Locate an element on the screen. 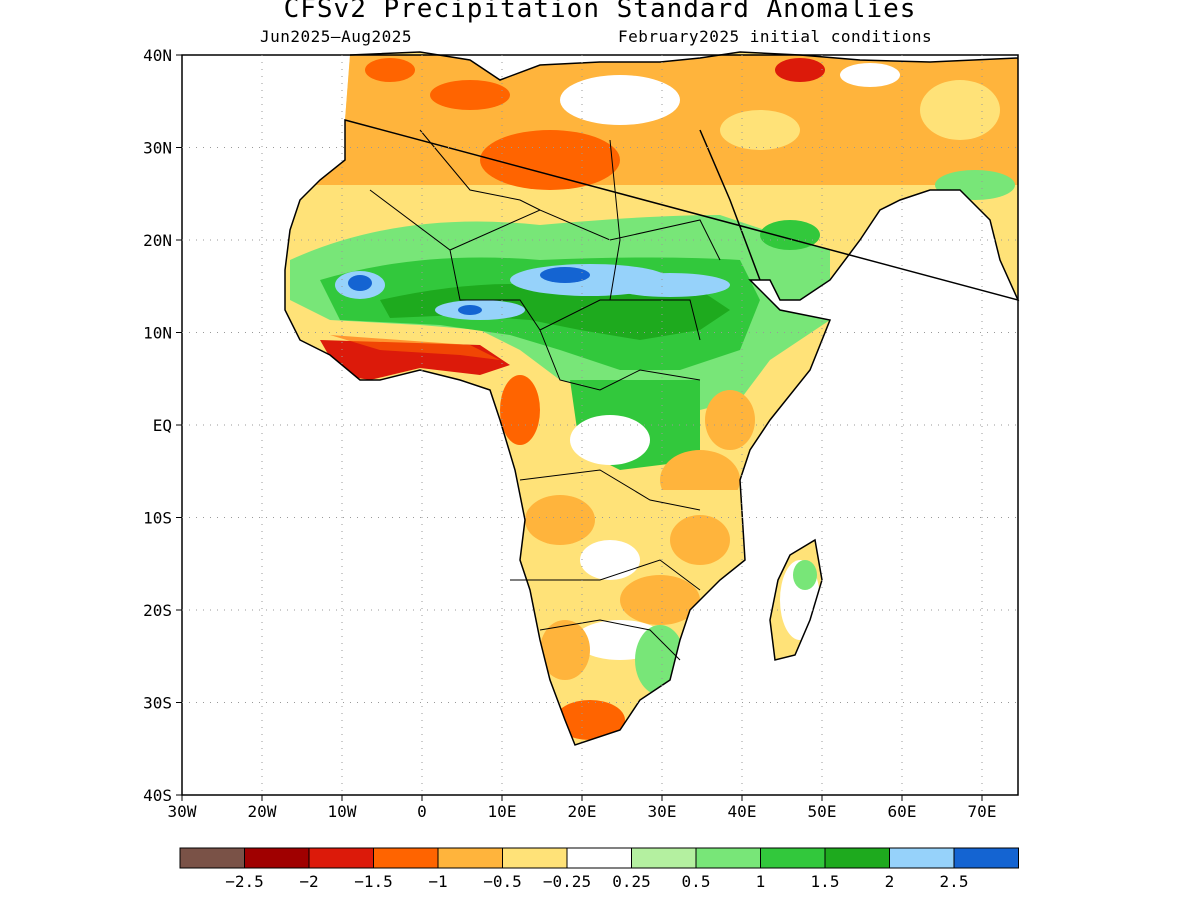 The image size is (1200, 900). colorbar-label: 1.5 is located at coordinates (825, 881).